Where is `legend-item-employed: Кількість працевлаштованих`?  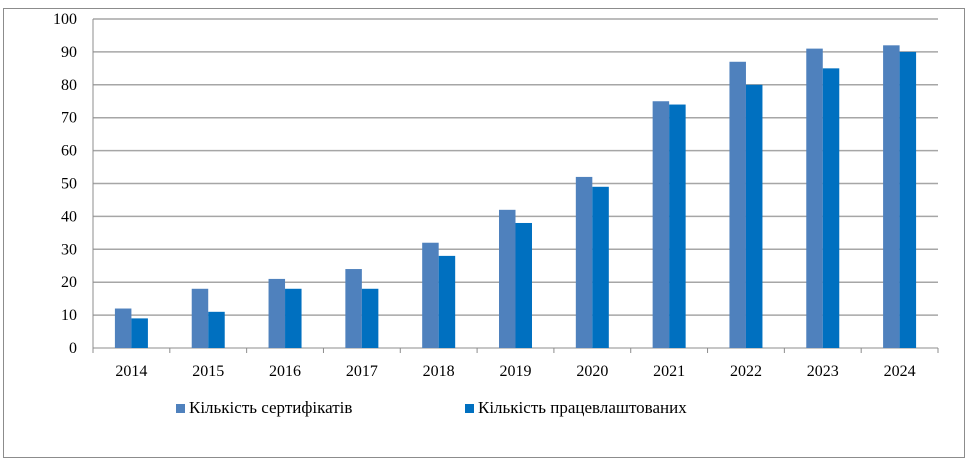
legend-item-employed: Кількість працевлаштованих is located at coordinates (576, 408).